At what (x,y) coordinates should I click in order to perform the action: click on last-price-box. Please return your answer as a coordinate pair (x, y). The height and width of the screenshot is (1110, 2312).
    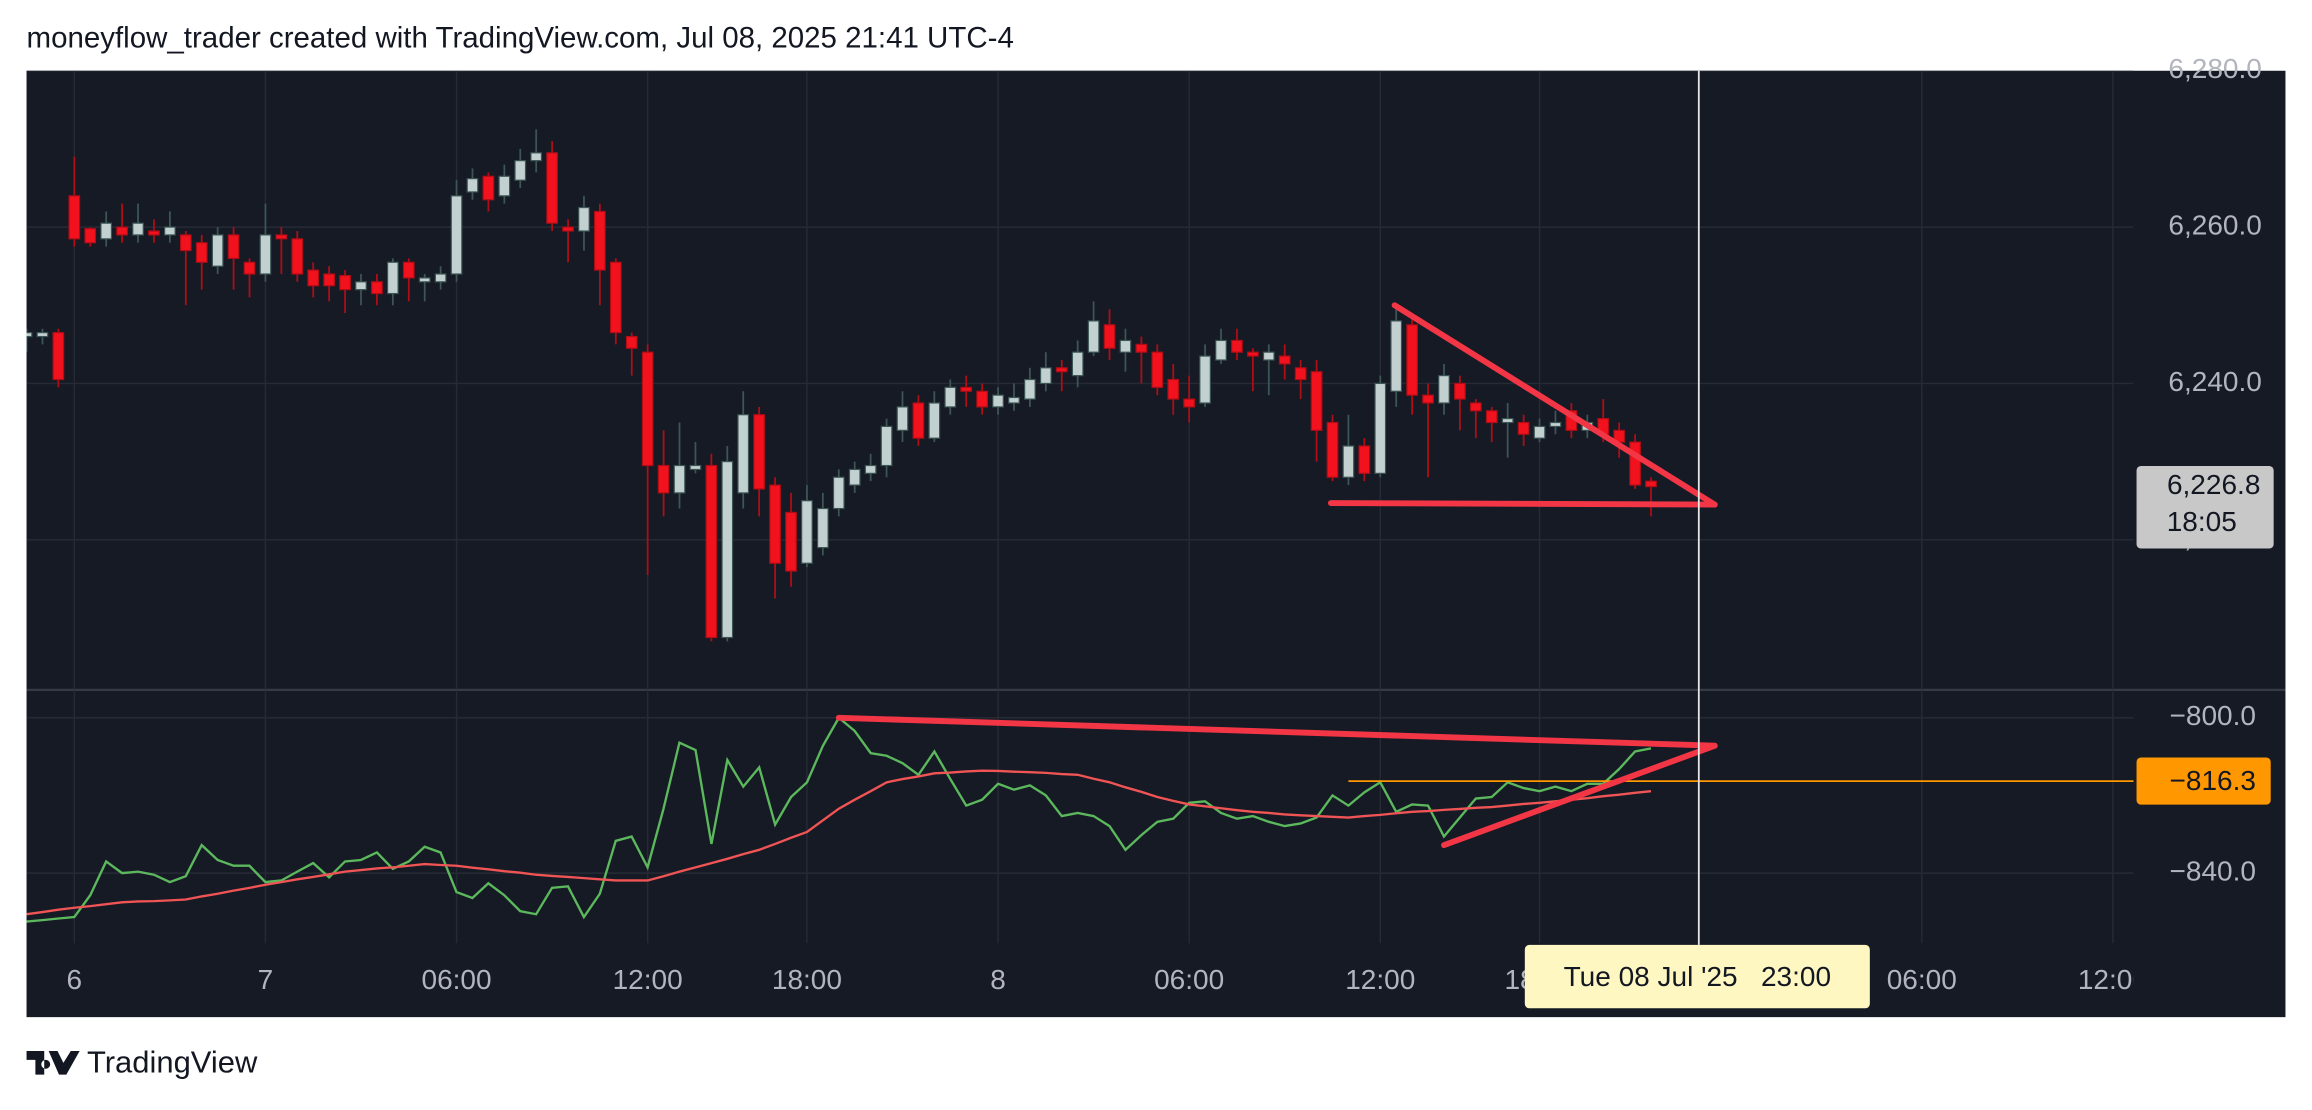
    Looking at the image, I should click on (2205, 507).